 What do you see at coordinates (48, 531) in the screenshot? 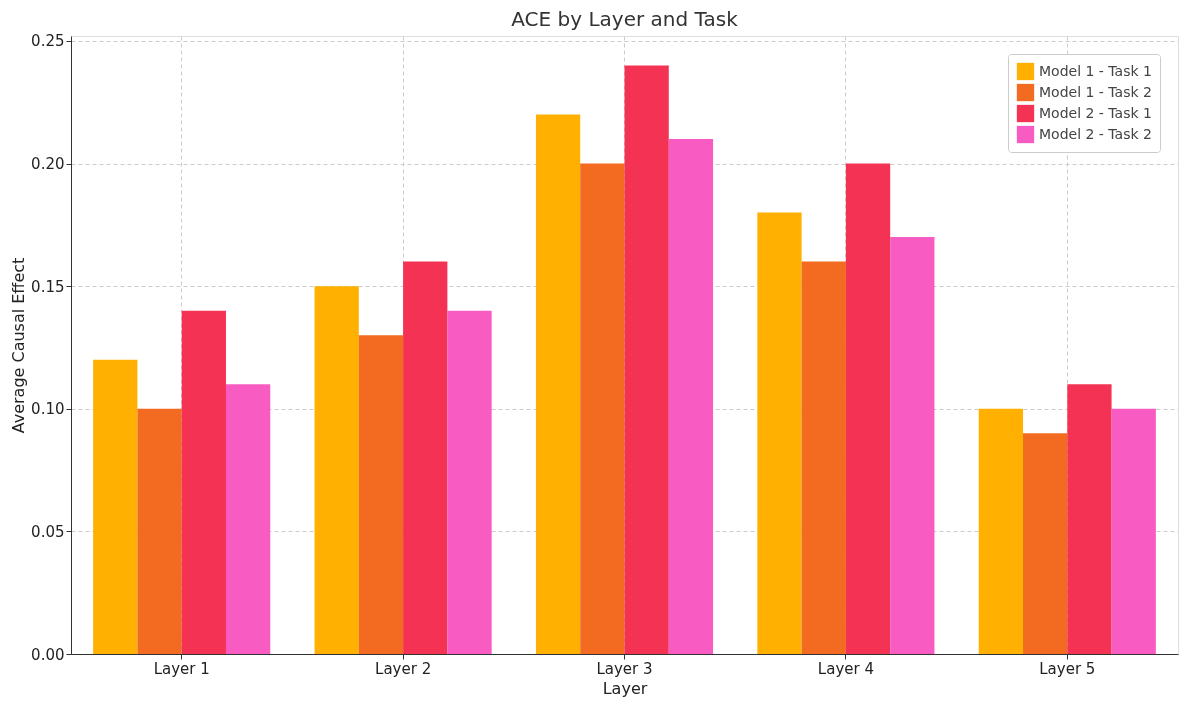
I see `y-tick-label: 0.05` at bounding box center [48, 531].